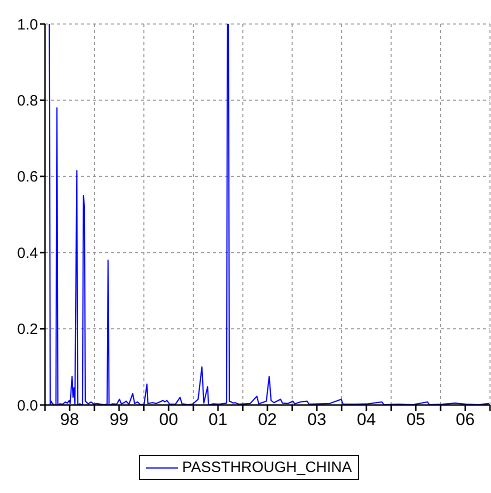 The width and height of the screenshot is (491, 493). I want to click on y-tick-label: 1.0, so click(27, 25).